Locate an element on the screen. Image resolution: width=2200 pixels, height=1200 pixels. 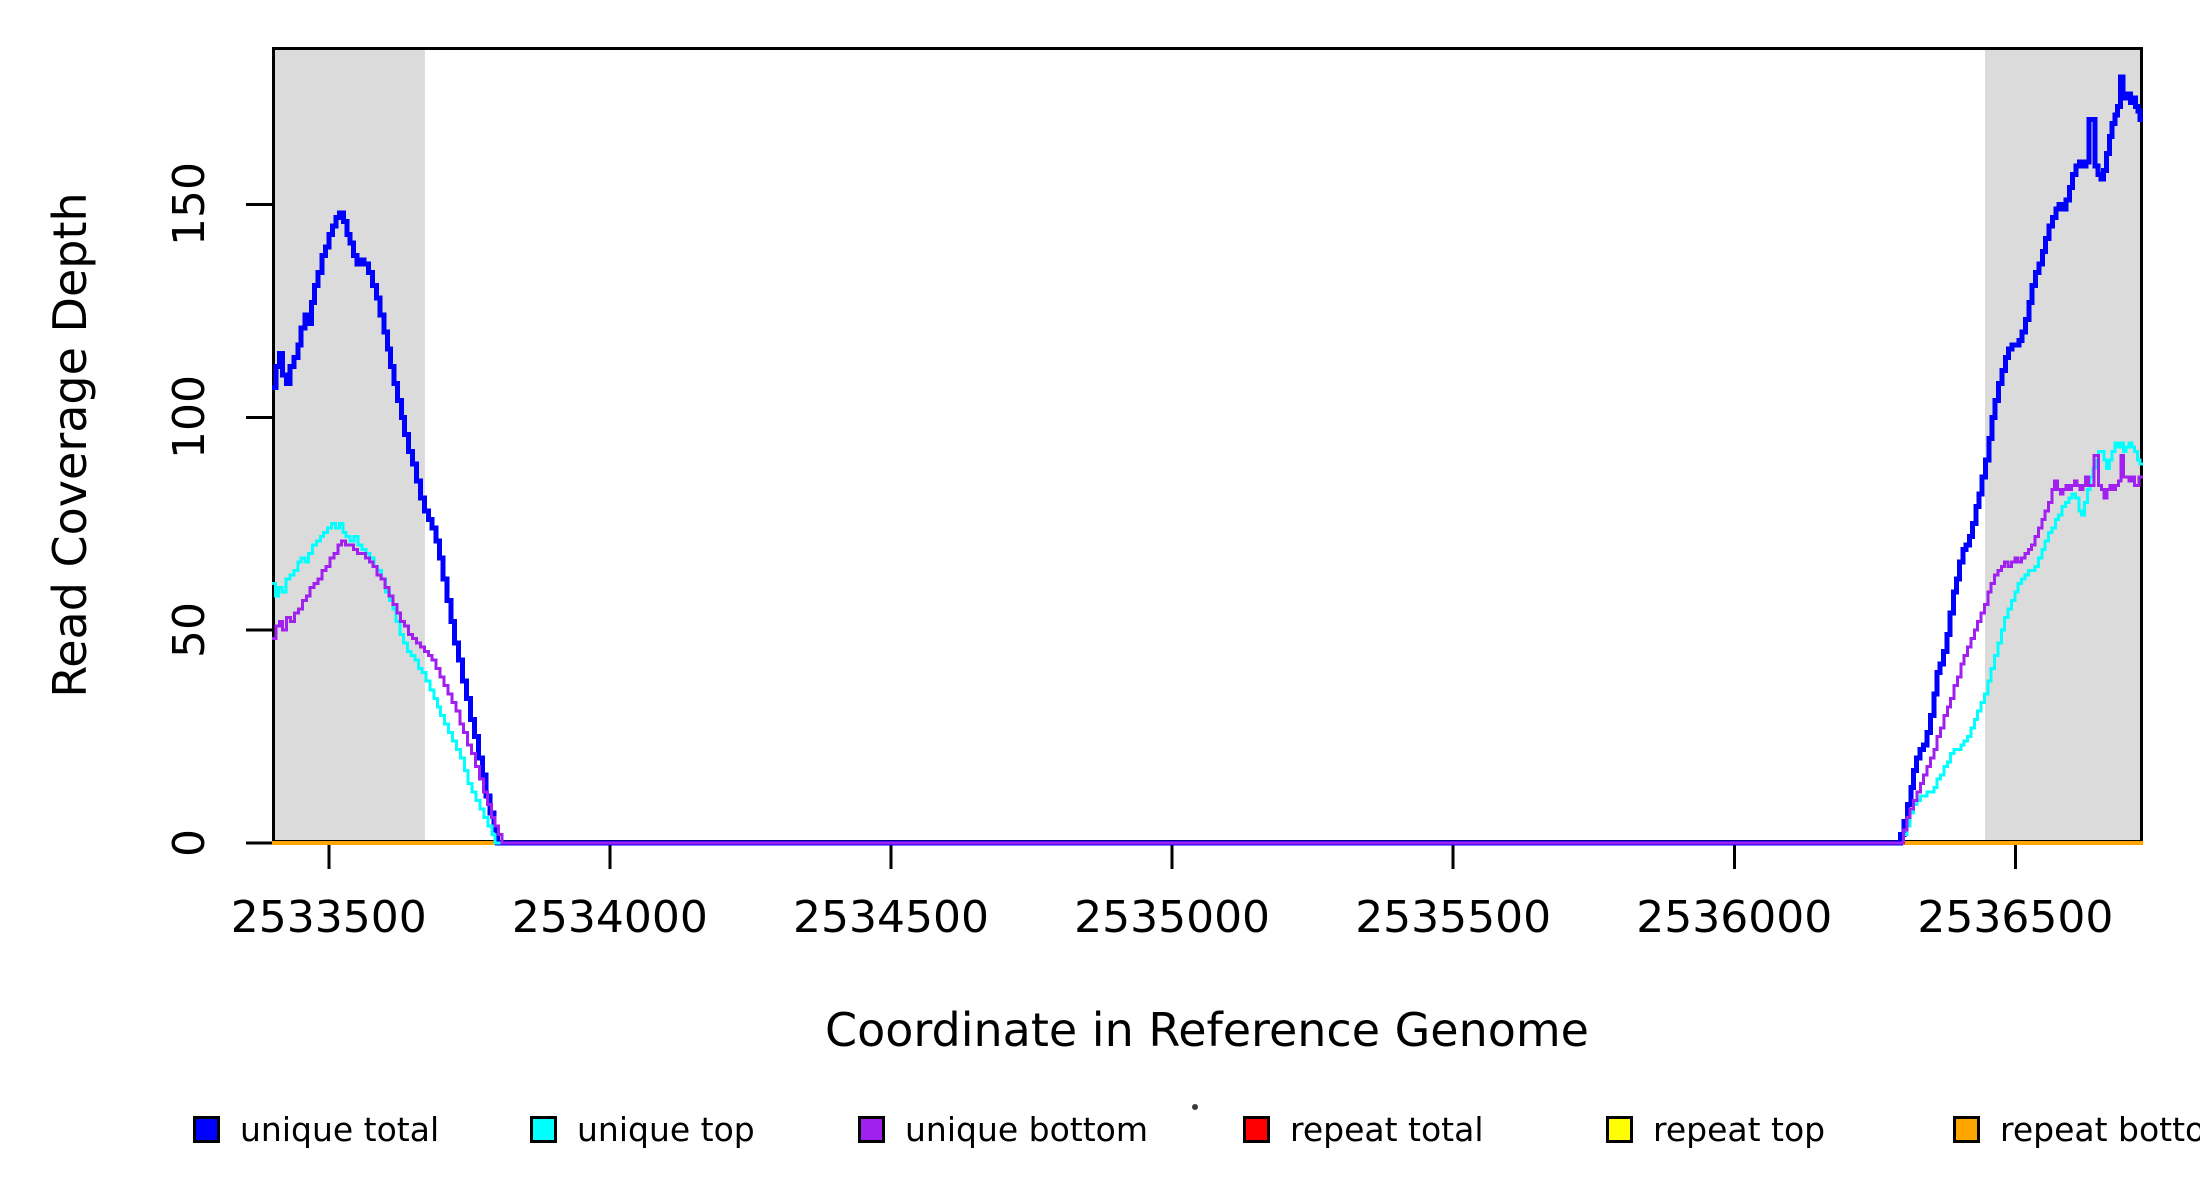
legend-item-label: repeat top is located at coordinates (1739, 1129).